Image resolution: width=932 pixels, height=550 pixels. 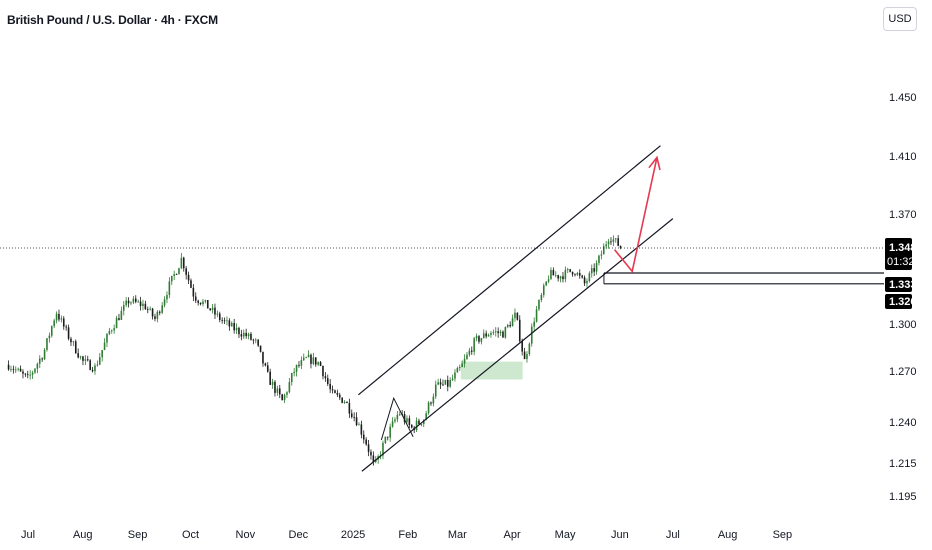 What do you see at coordinates (28, 535) in the screenshot?
I see `x-tick-label-0: Jul` at bounding box center [28, 535].